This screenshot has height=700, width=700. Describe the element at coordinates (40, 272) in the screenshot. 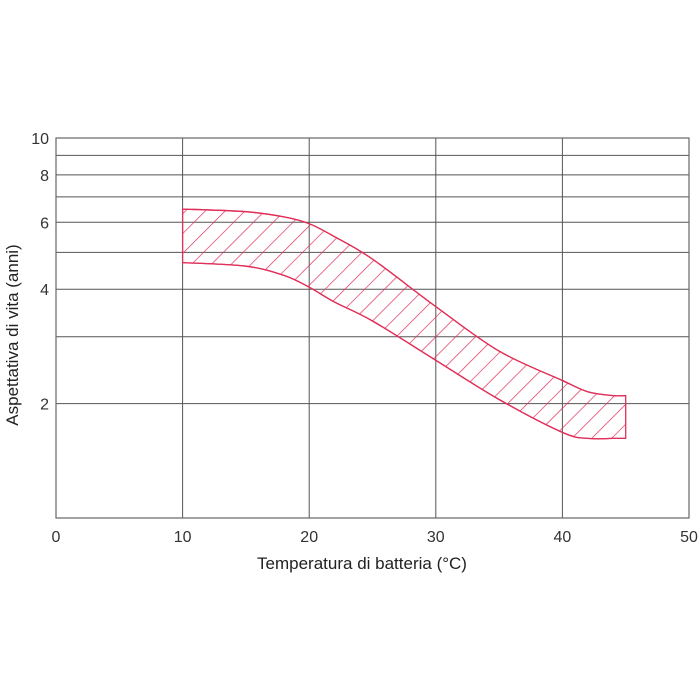

I see `y-tick-labels: 2 4 6 8 10` at that location.